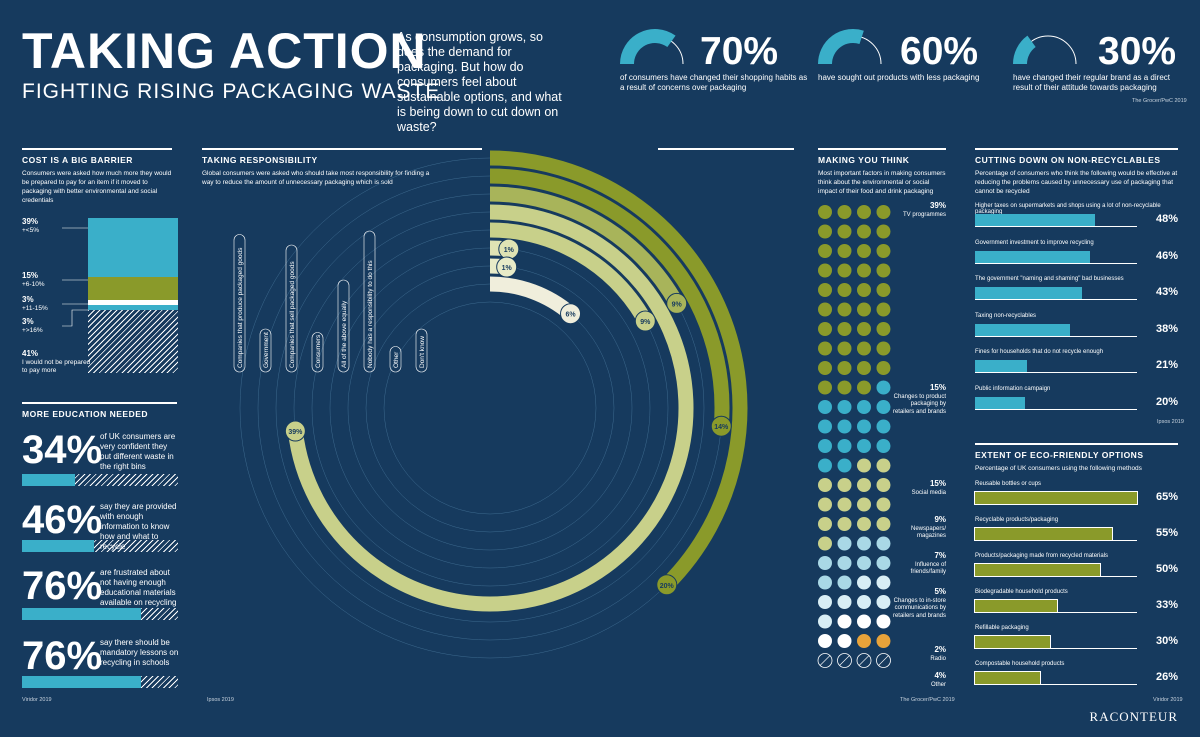 This screenshot has width=1200, height=737. I want to click on svg-text: Government, so click(266, 350).